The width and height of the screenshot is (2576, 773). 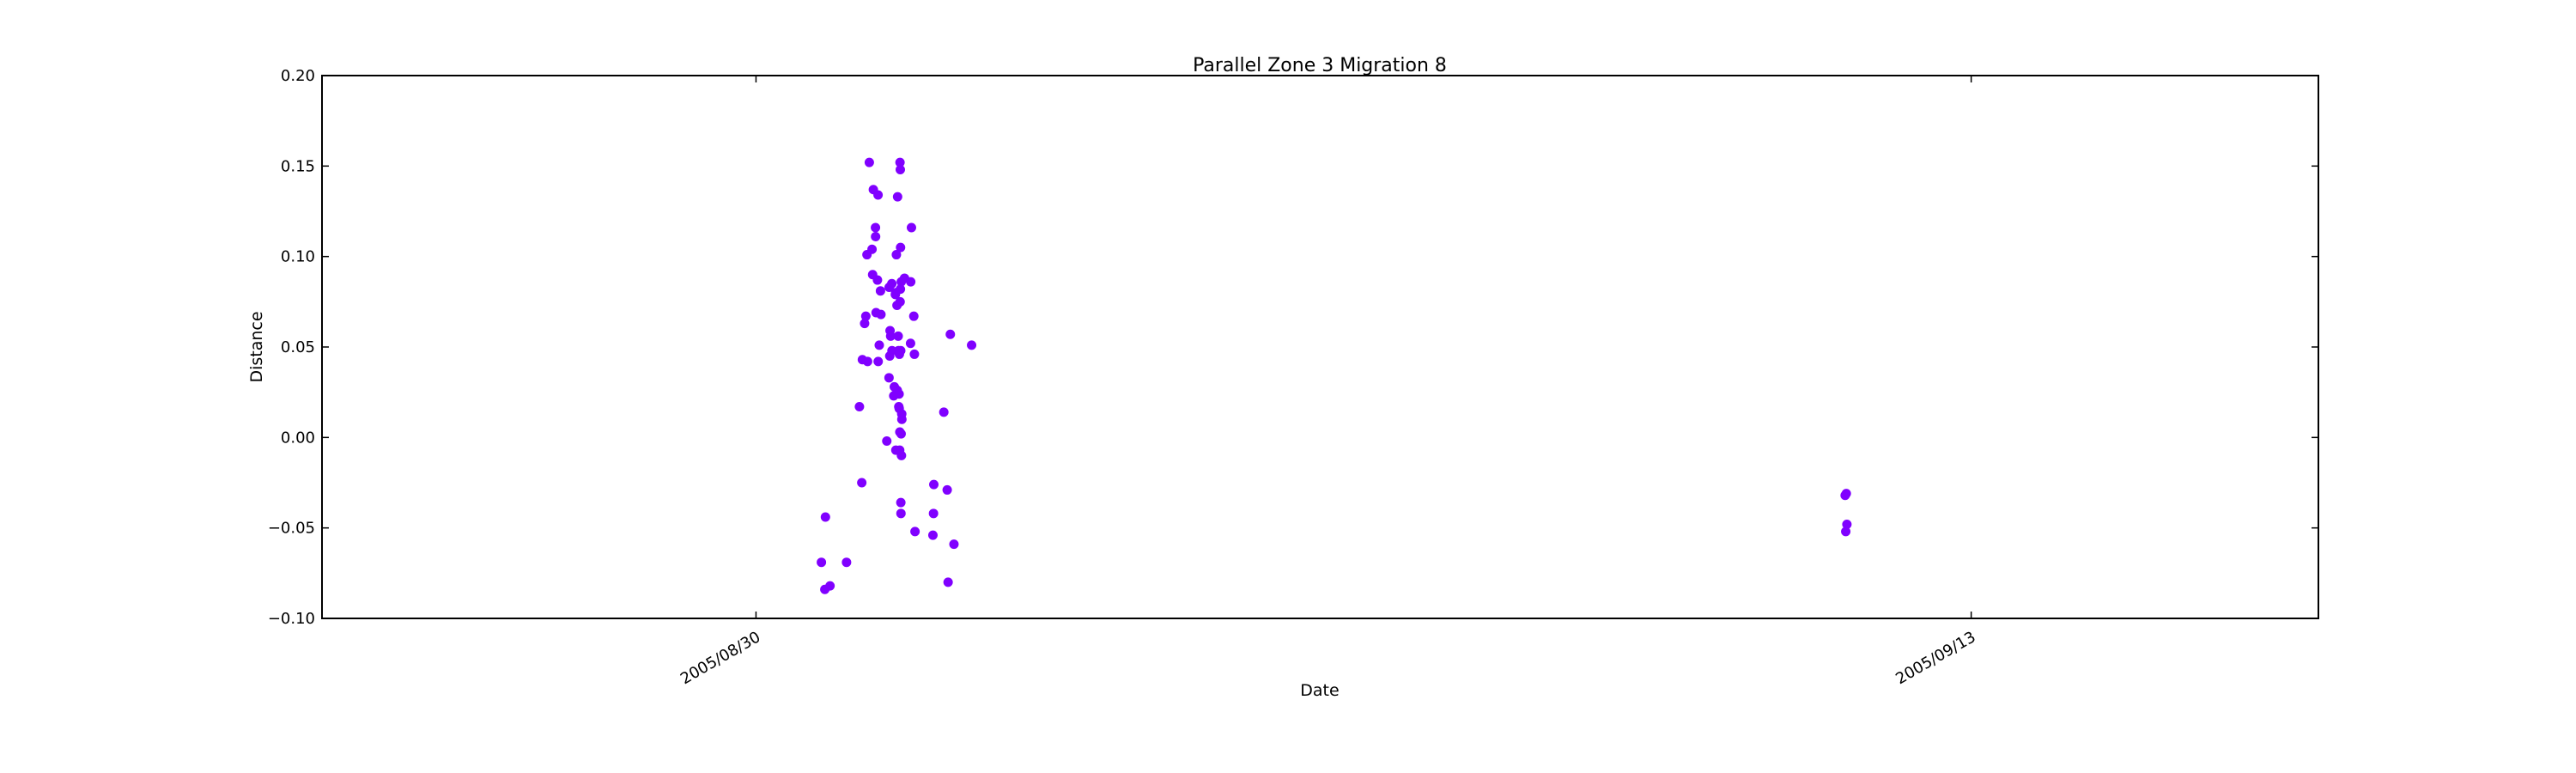 What do you see at coordinates (298, 438) in the screenshot?
I see `y-tick-label: 0.00` at bounding box center [298, 438].